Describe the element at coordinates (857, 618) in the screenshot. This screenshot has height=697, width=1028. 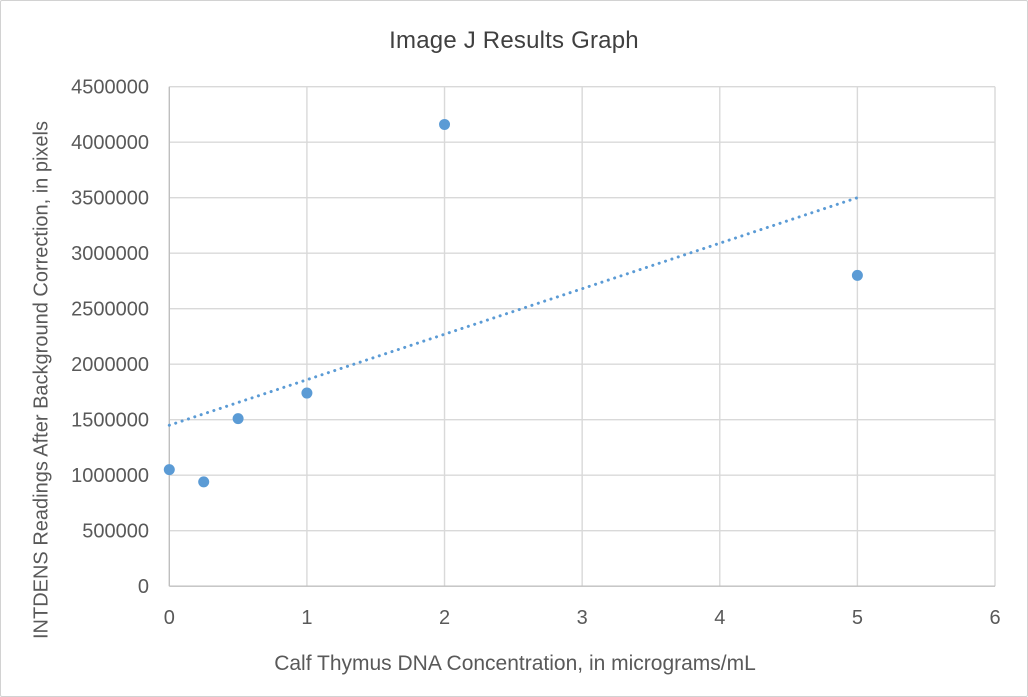
I see `x-tick-label: 5` at that location.